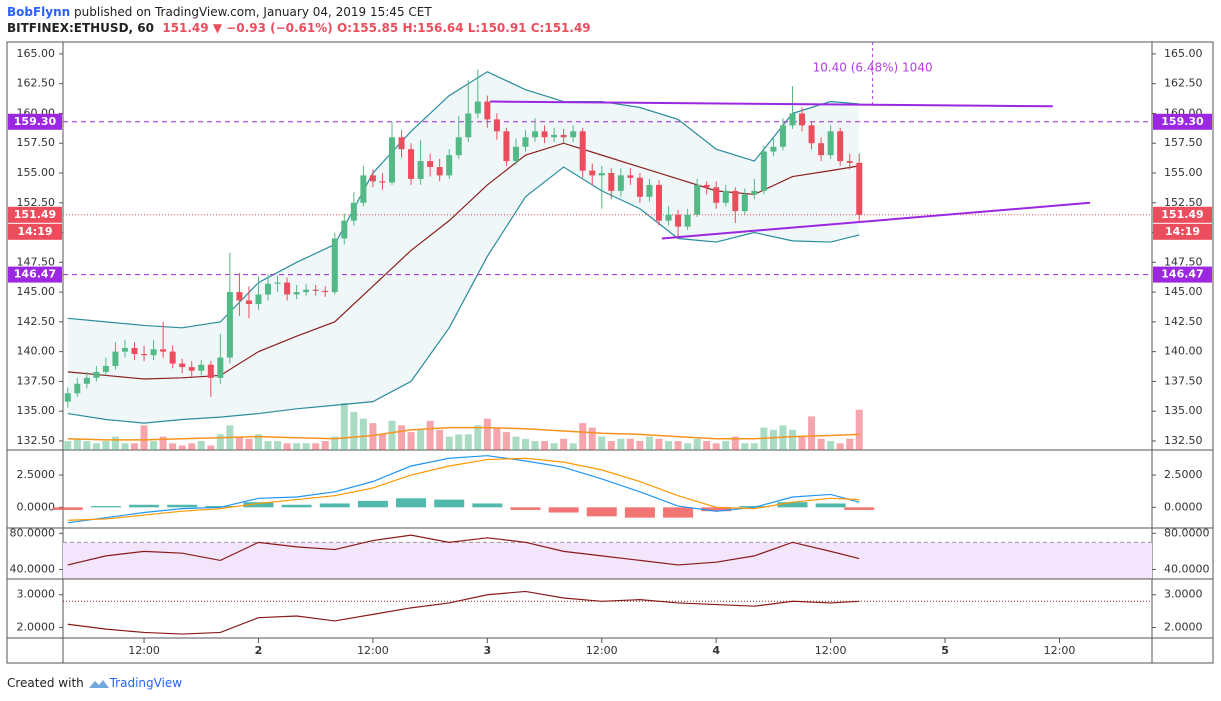  I want to click on y-tick-label: 165.00, so click(36, 53).